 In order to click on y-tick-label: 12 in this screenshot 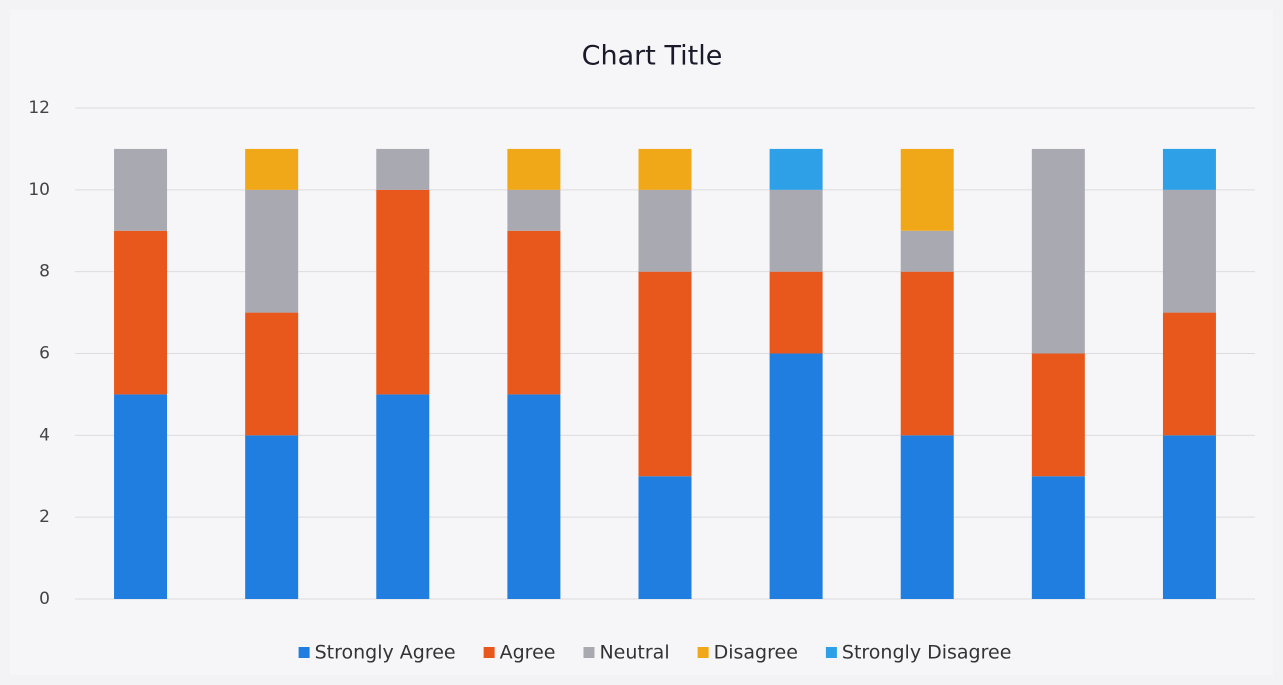, I will do `click(39, 108)`.